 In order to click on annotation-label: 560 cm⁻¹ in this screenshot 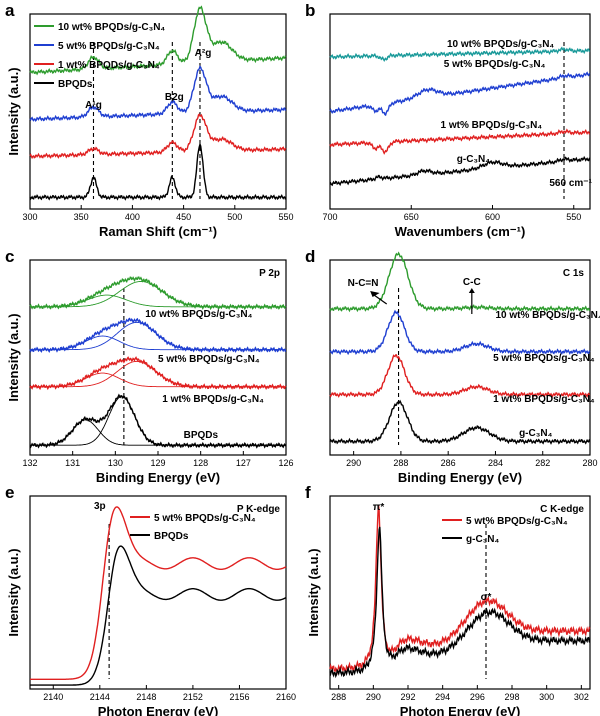, I will do `click(570, 183)`.